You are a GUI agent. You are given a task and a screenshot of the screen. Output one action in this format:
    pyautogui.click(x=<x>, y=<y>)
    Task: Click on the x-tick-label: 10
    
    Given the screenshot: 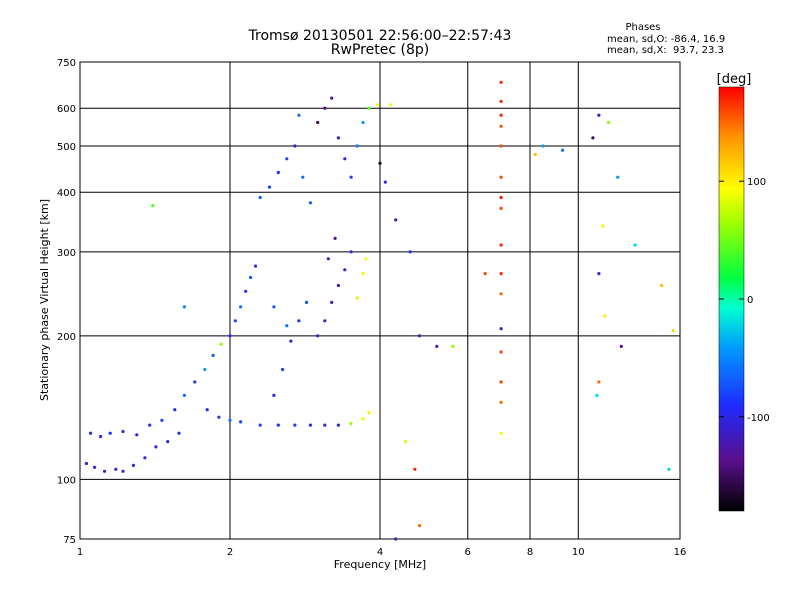 What is the action you would take?
    pyautogui.click(x=578, y=552)
    